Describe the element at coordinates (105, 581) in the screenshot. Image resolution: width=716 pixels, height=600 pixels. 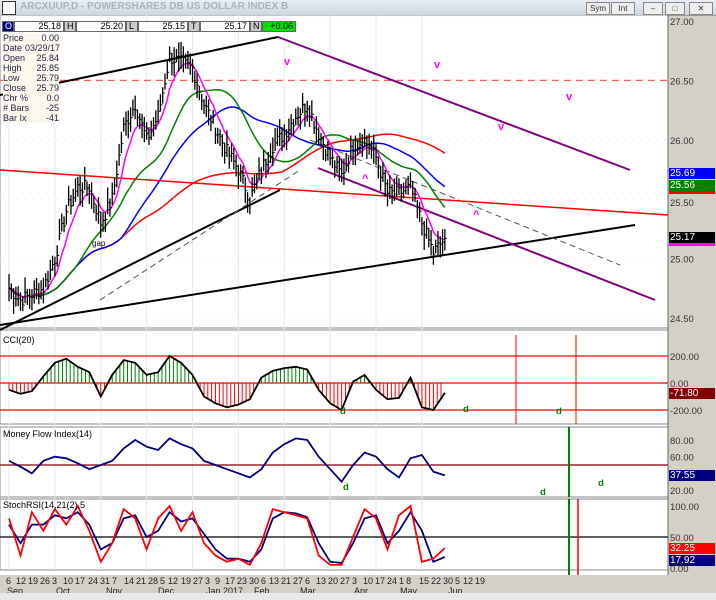
I see `x-tick-label: 31` at that location.